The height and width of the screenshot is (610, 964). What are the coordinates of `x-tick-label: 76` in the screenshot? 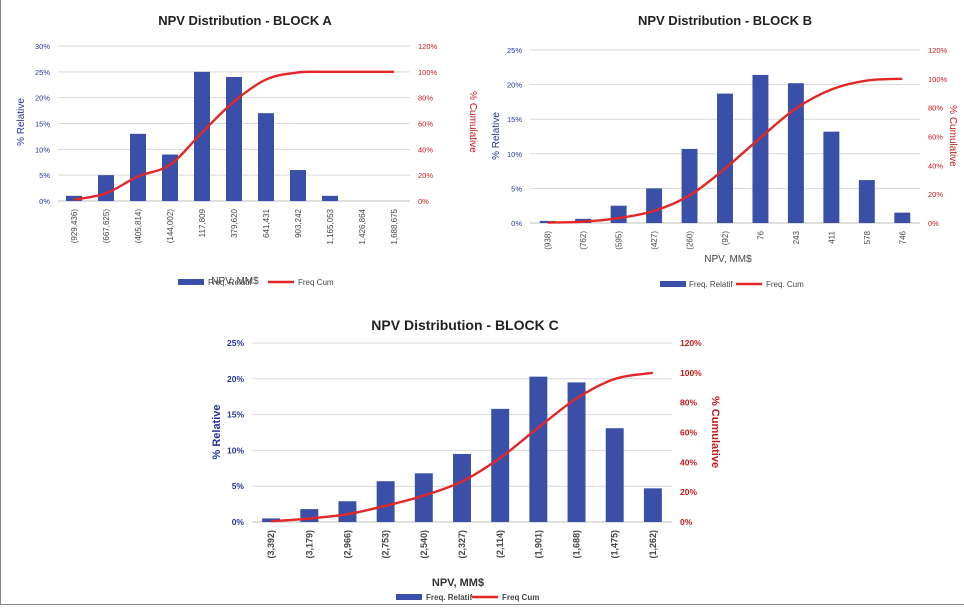 It's located at (760, 234).